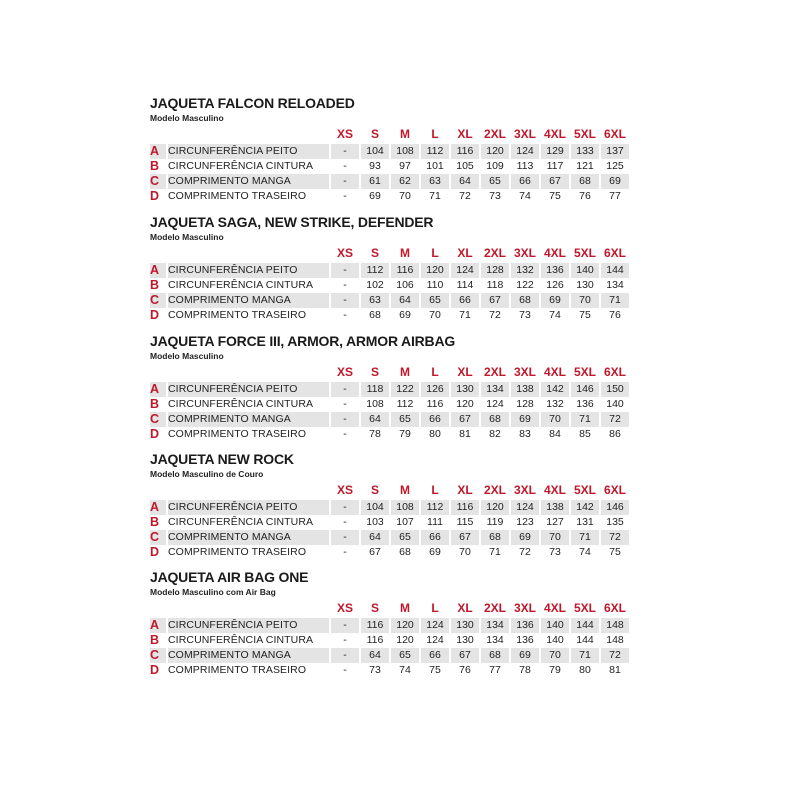  I want to click on table-row: D COMPRIMENTO TRASEIRO - 68 69 70 71 72 73 74 75 76, so click(389, 315).